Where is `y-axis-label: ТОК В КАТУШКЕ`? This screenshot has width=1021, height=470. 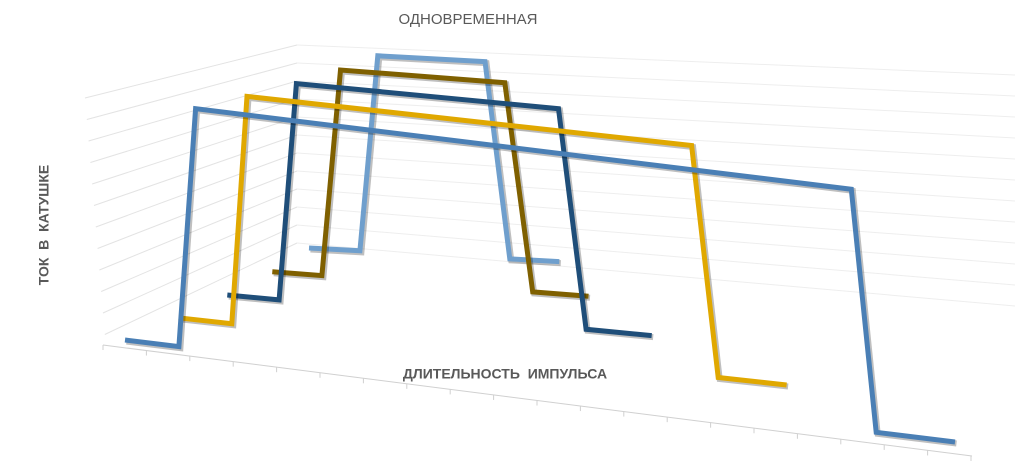
y-axis-label: ТОК В КАТУШКЕ is located at coordinates (44, 225).